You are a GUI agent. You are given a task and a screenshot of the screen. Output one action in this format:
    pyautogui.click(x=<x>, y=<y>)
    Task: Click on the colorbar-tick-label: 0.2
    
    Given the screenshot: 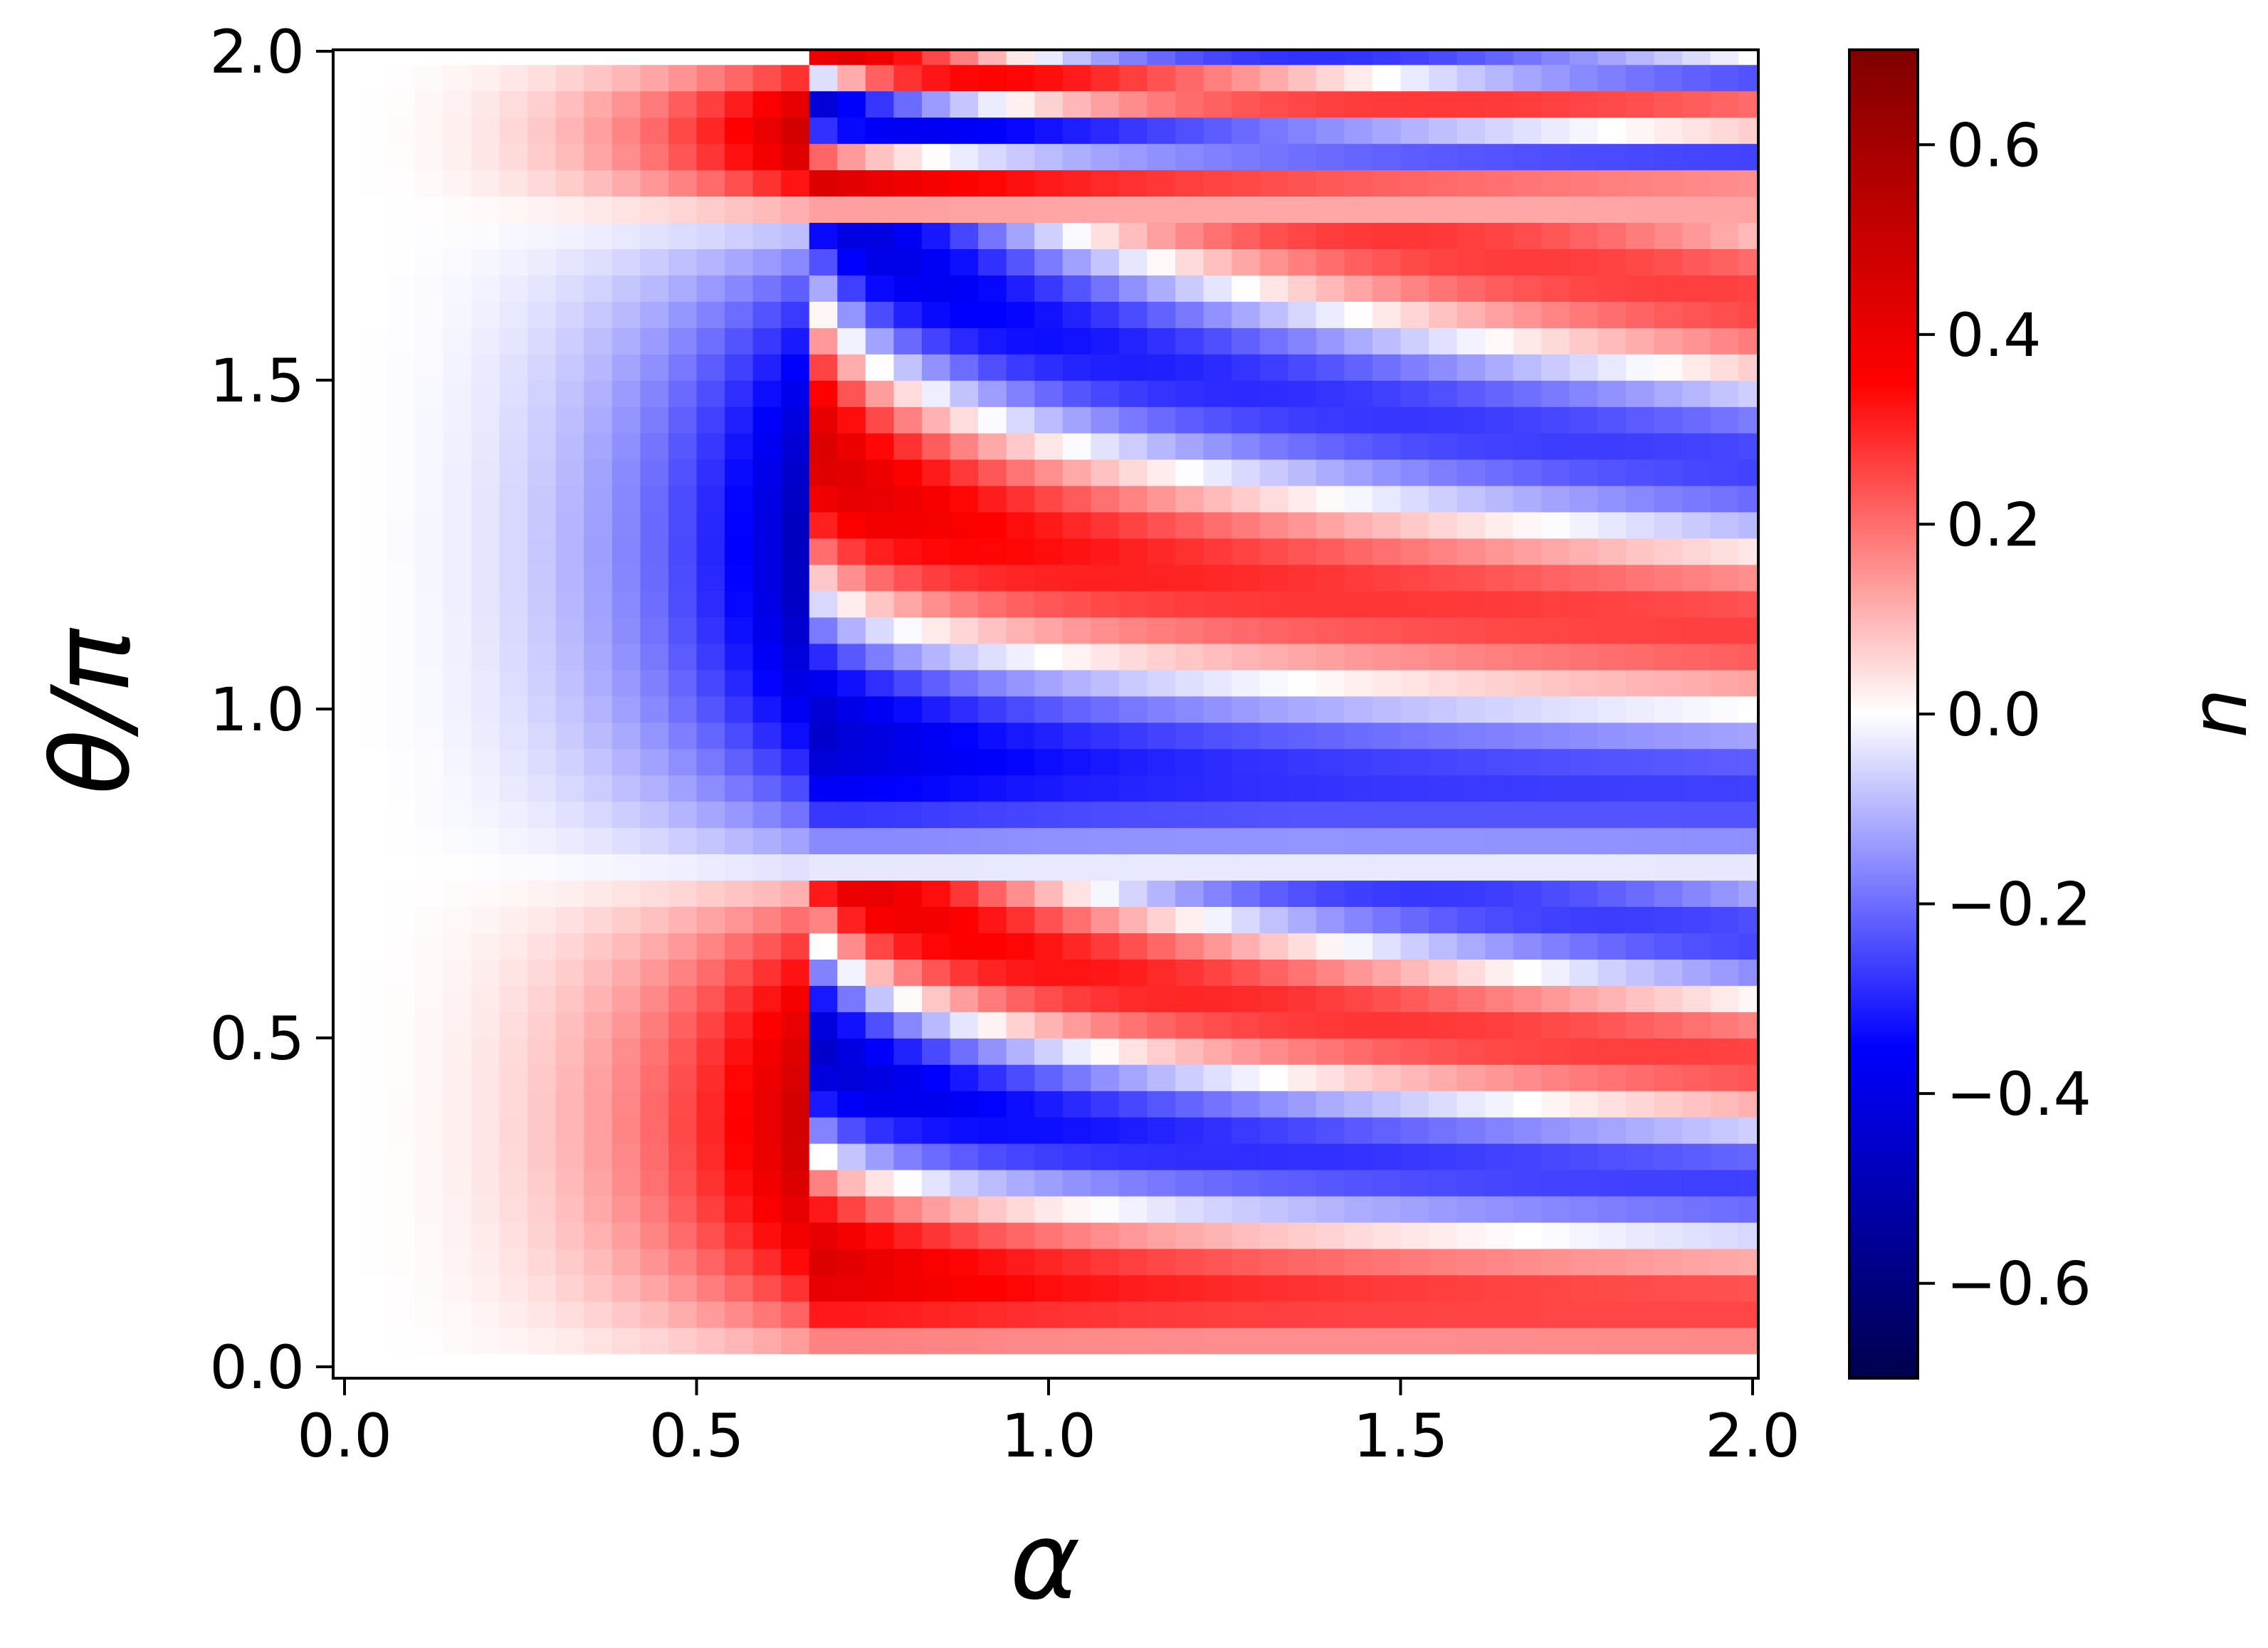 What is the action you would take?
    pyautogui.click(x=1994, y=525)
    